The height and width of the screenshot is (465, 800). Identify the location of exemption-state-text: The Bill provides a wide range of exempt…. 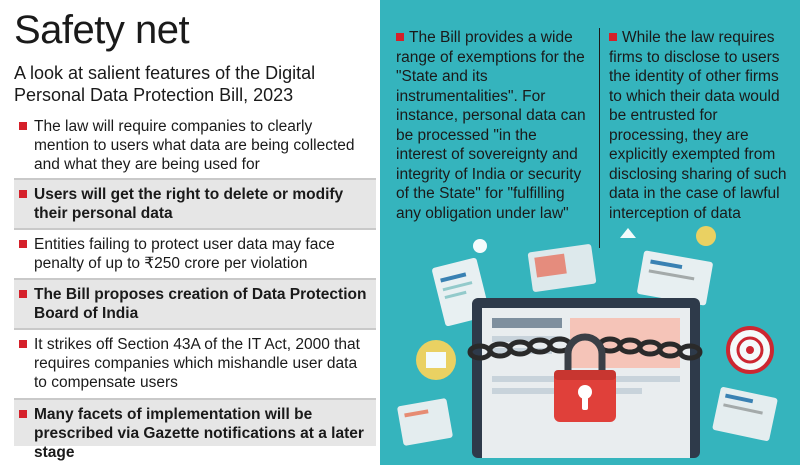
(491, 125).